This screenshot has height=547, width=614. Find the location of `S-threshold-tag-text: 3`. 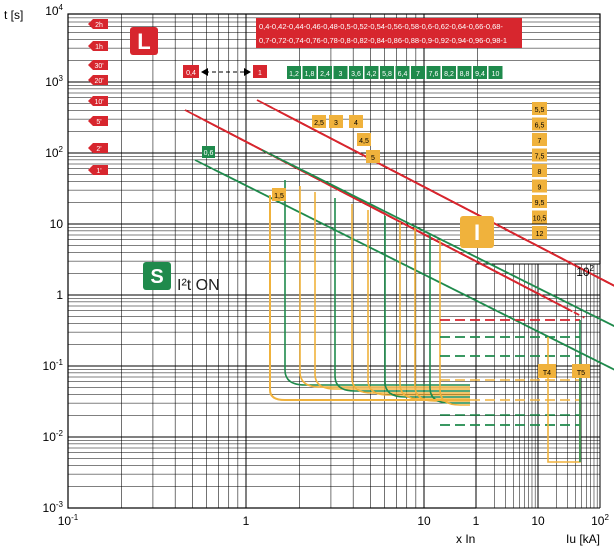

S-threshold-tag-text: 3 is located at coordinates (341, 74).